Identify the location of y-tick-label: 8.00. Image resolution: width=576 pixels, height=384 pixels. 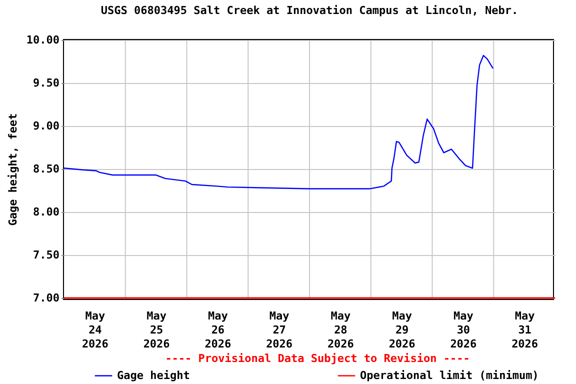
(46, 212).